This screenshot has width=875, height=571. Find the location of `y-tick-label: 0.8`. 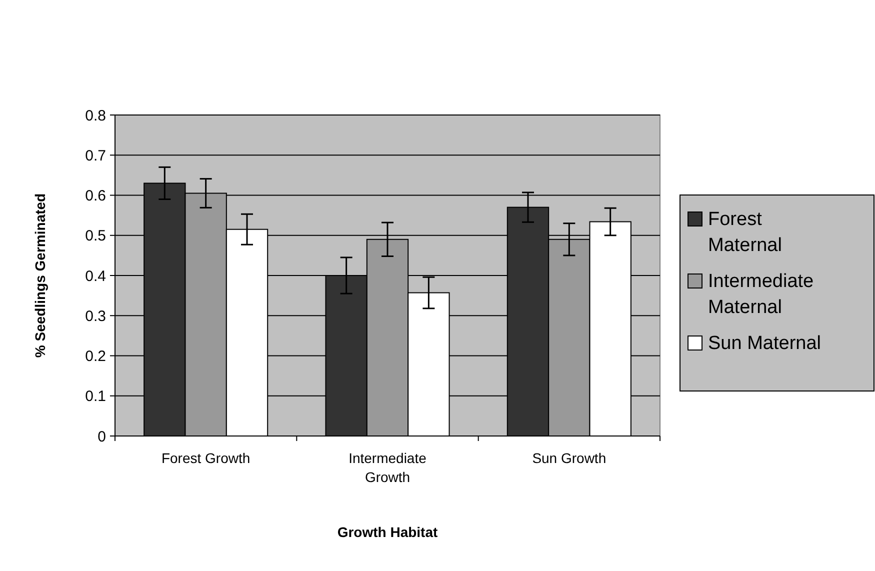

y-tick-label: 0.8 is located at coordinates (95, 115).